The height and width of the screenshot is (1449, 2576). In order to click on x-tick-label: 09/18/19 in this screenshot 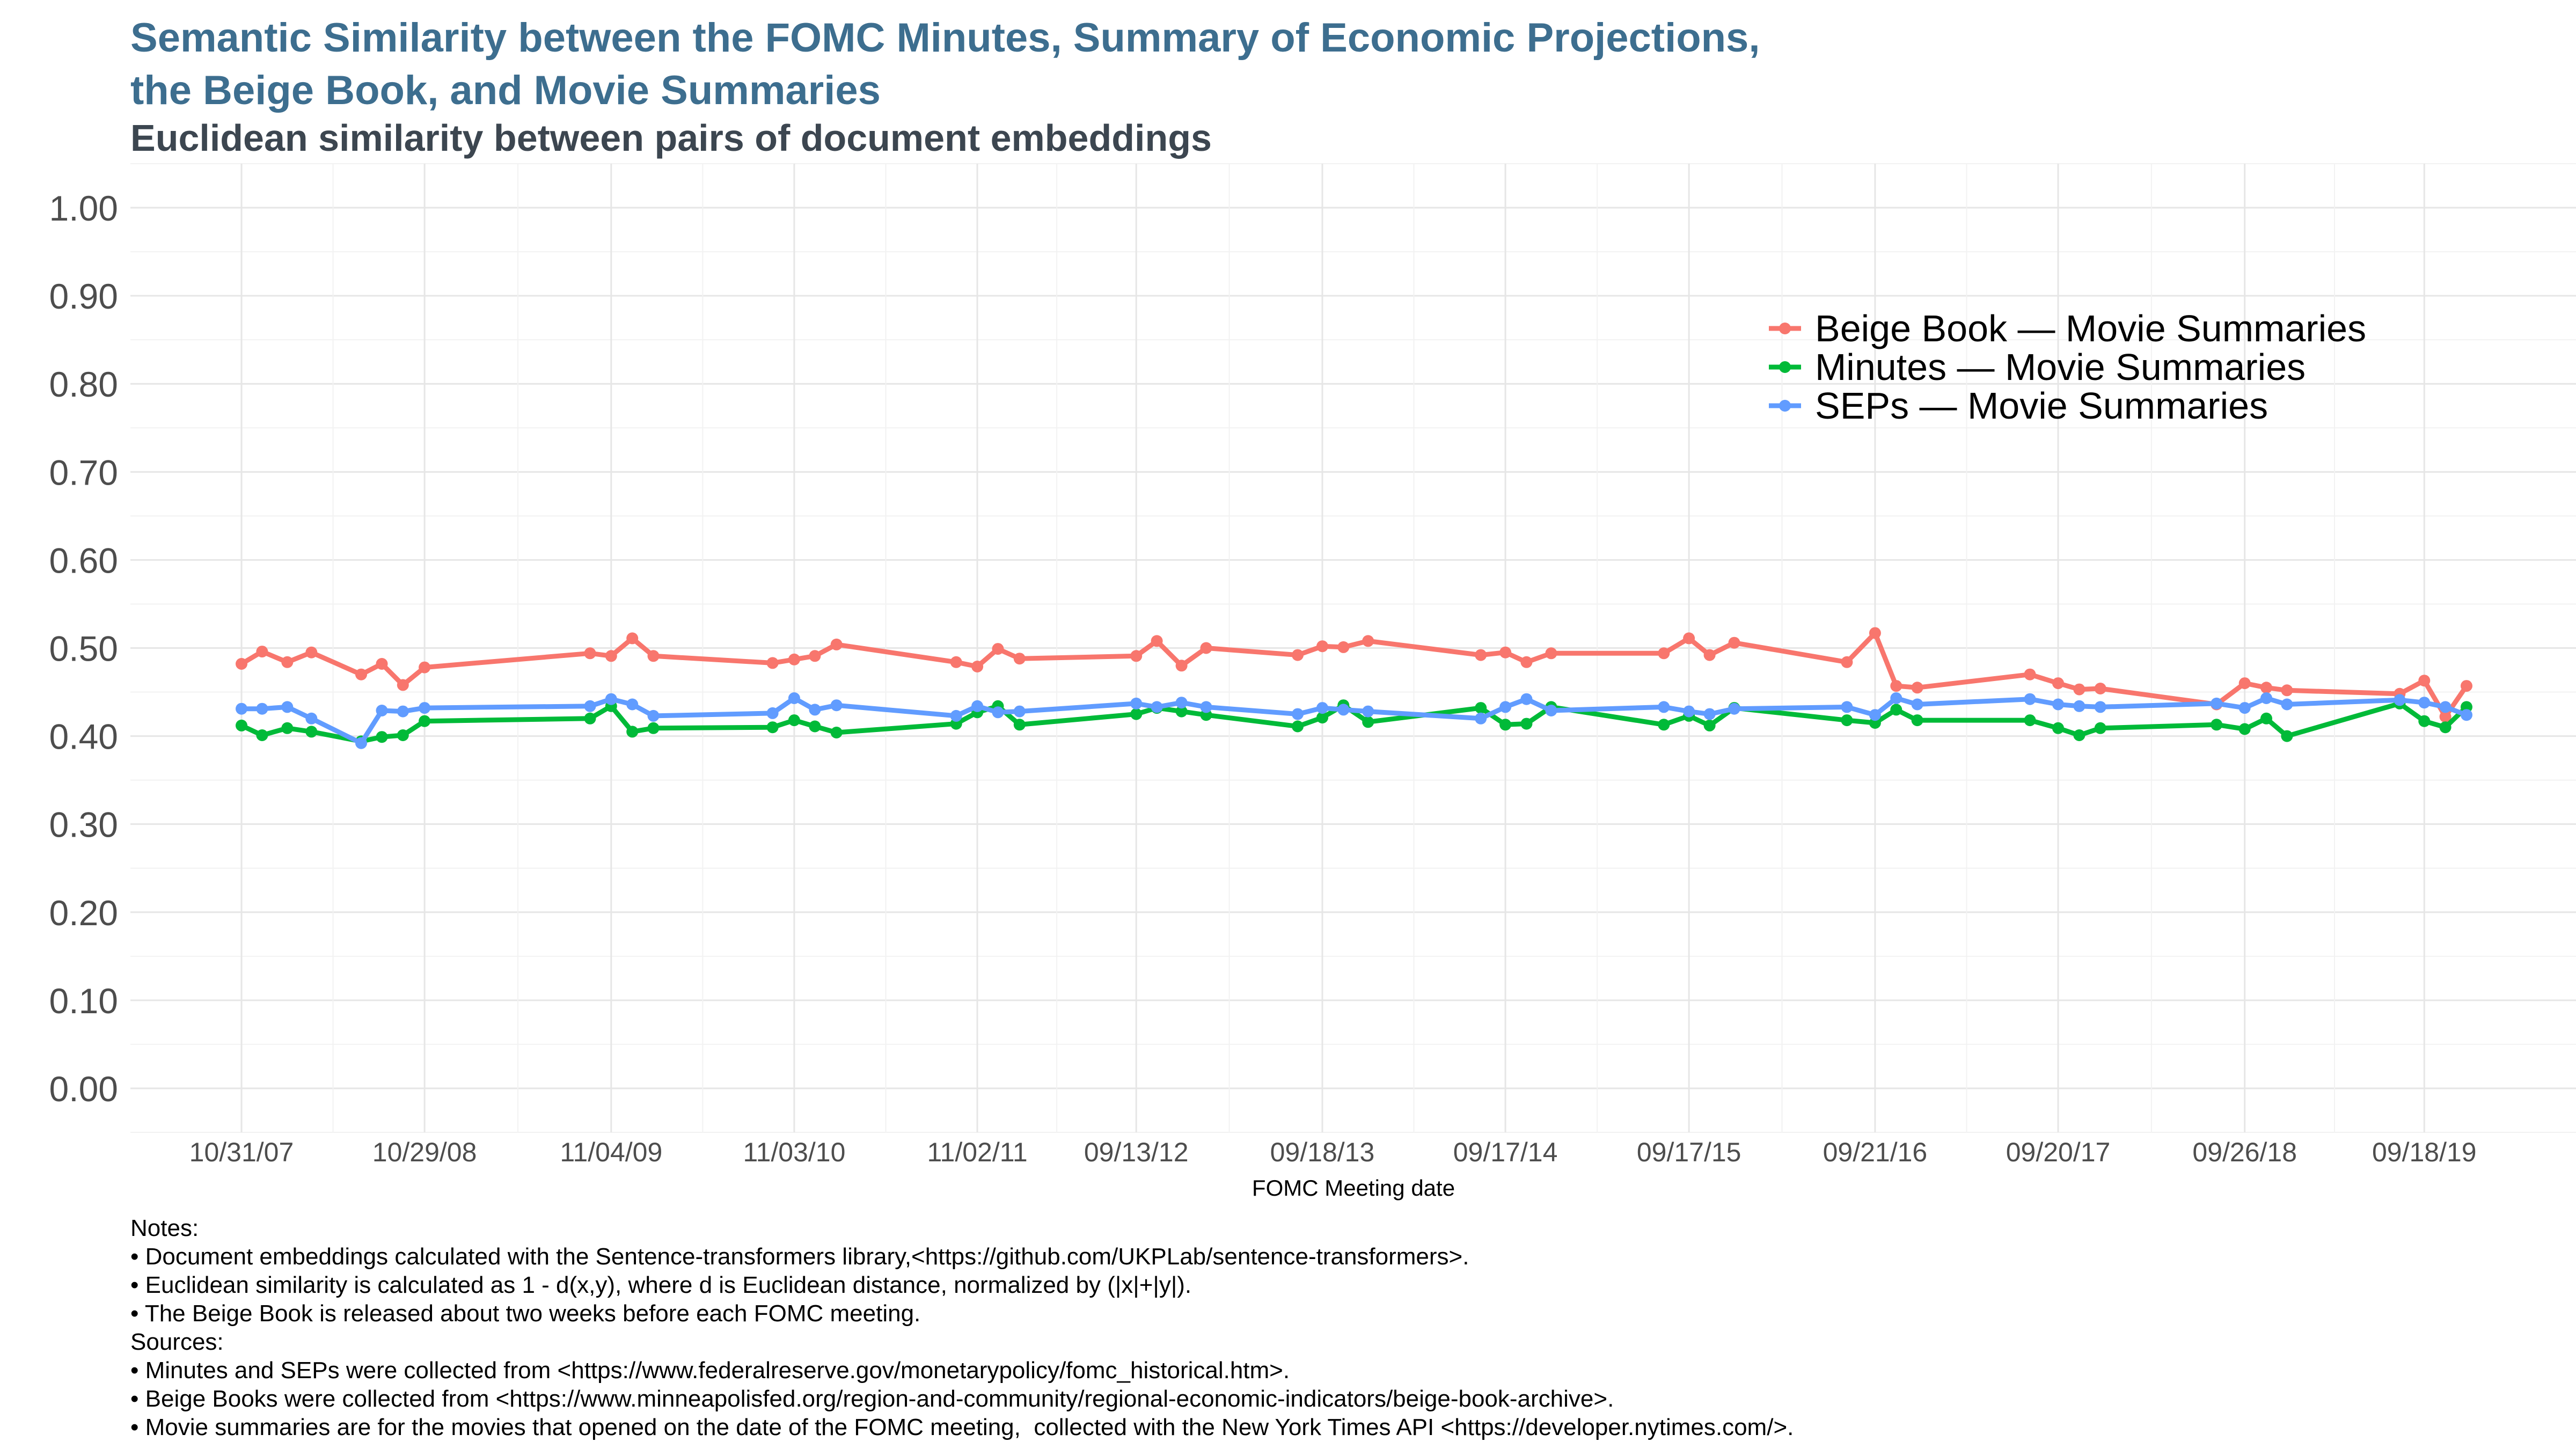, I will do `click(2424, 1152)`.